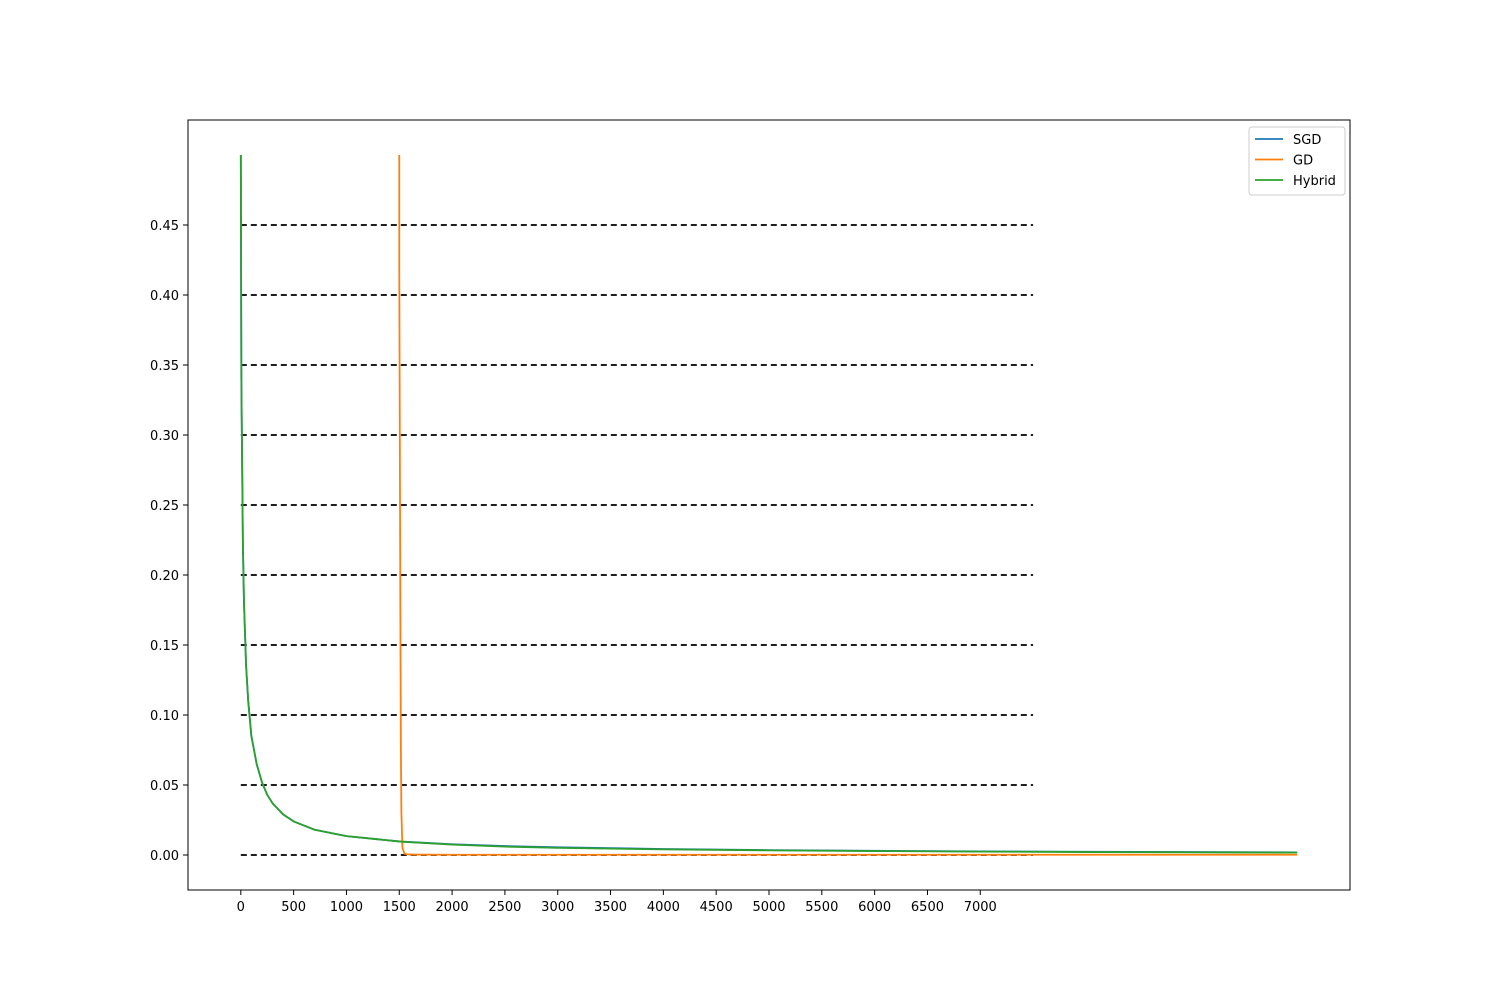 This screenshot has height=1000, width=1500. I want to click on x-tick-label: 2000, so click(452, 907).